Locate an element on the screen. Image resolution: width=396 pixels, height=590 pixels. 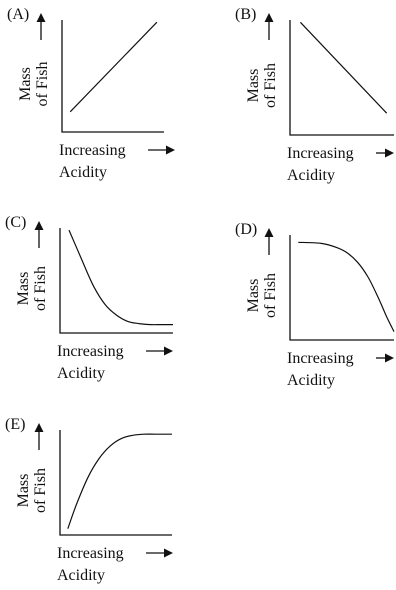
panel-a: (A) Mass of Fish Increasing Acidity is located at coordinates (91, 93).